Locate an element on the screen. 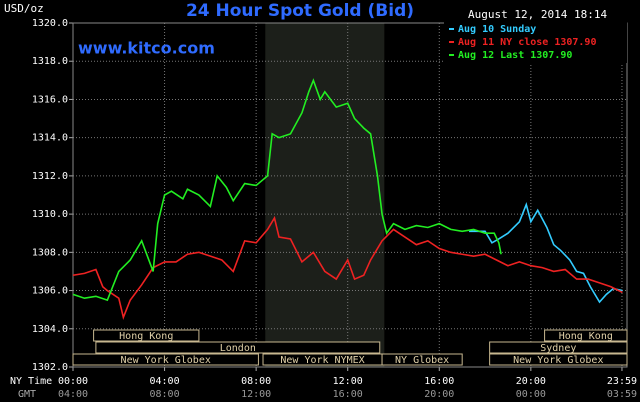  legend-label: Aug 11 NY close 1307.90 is located at coordinates (527, 42).